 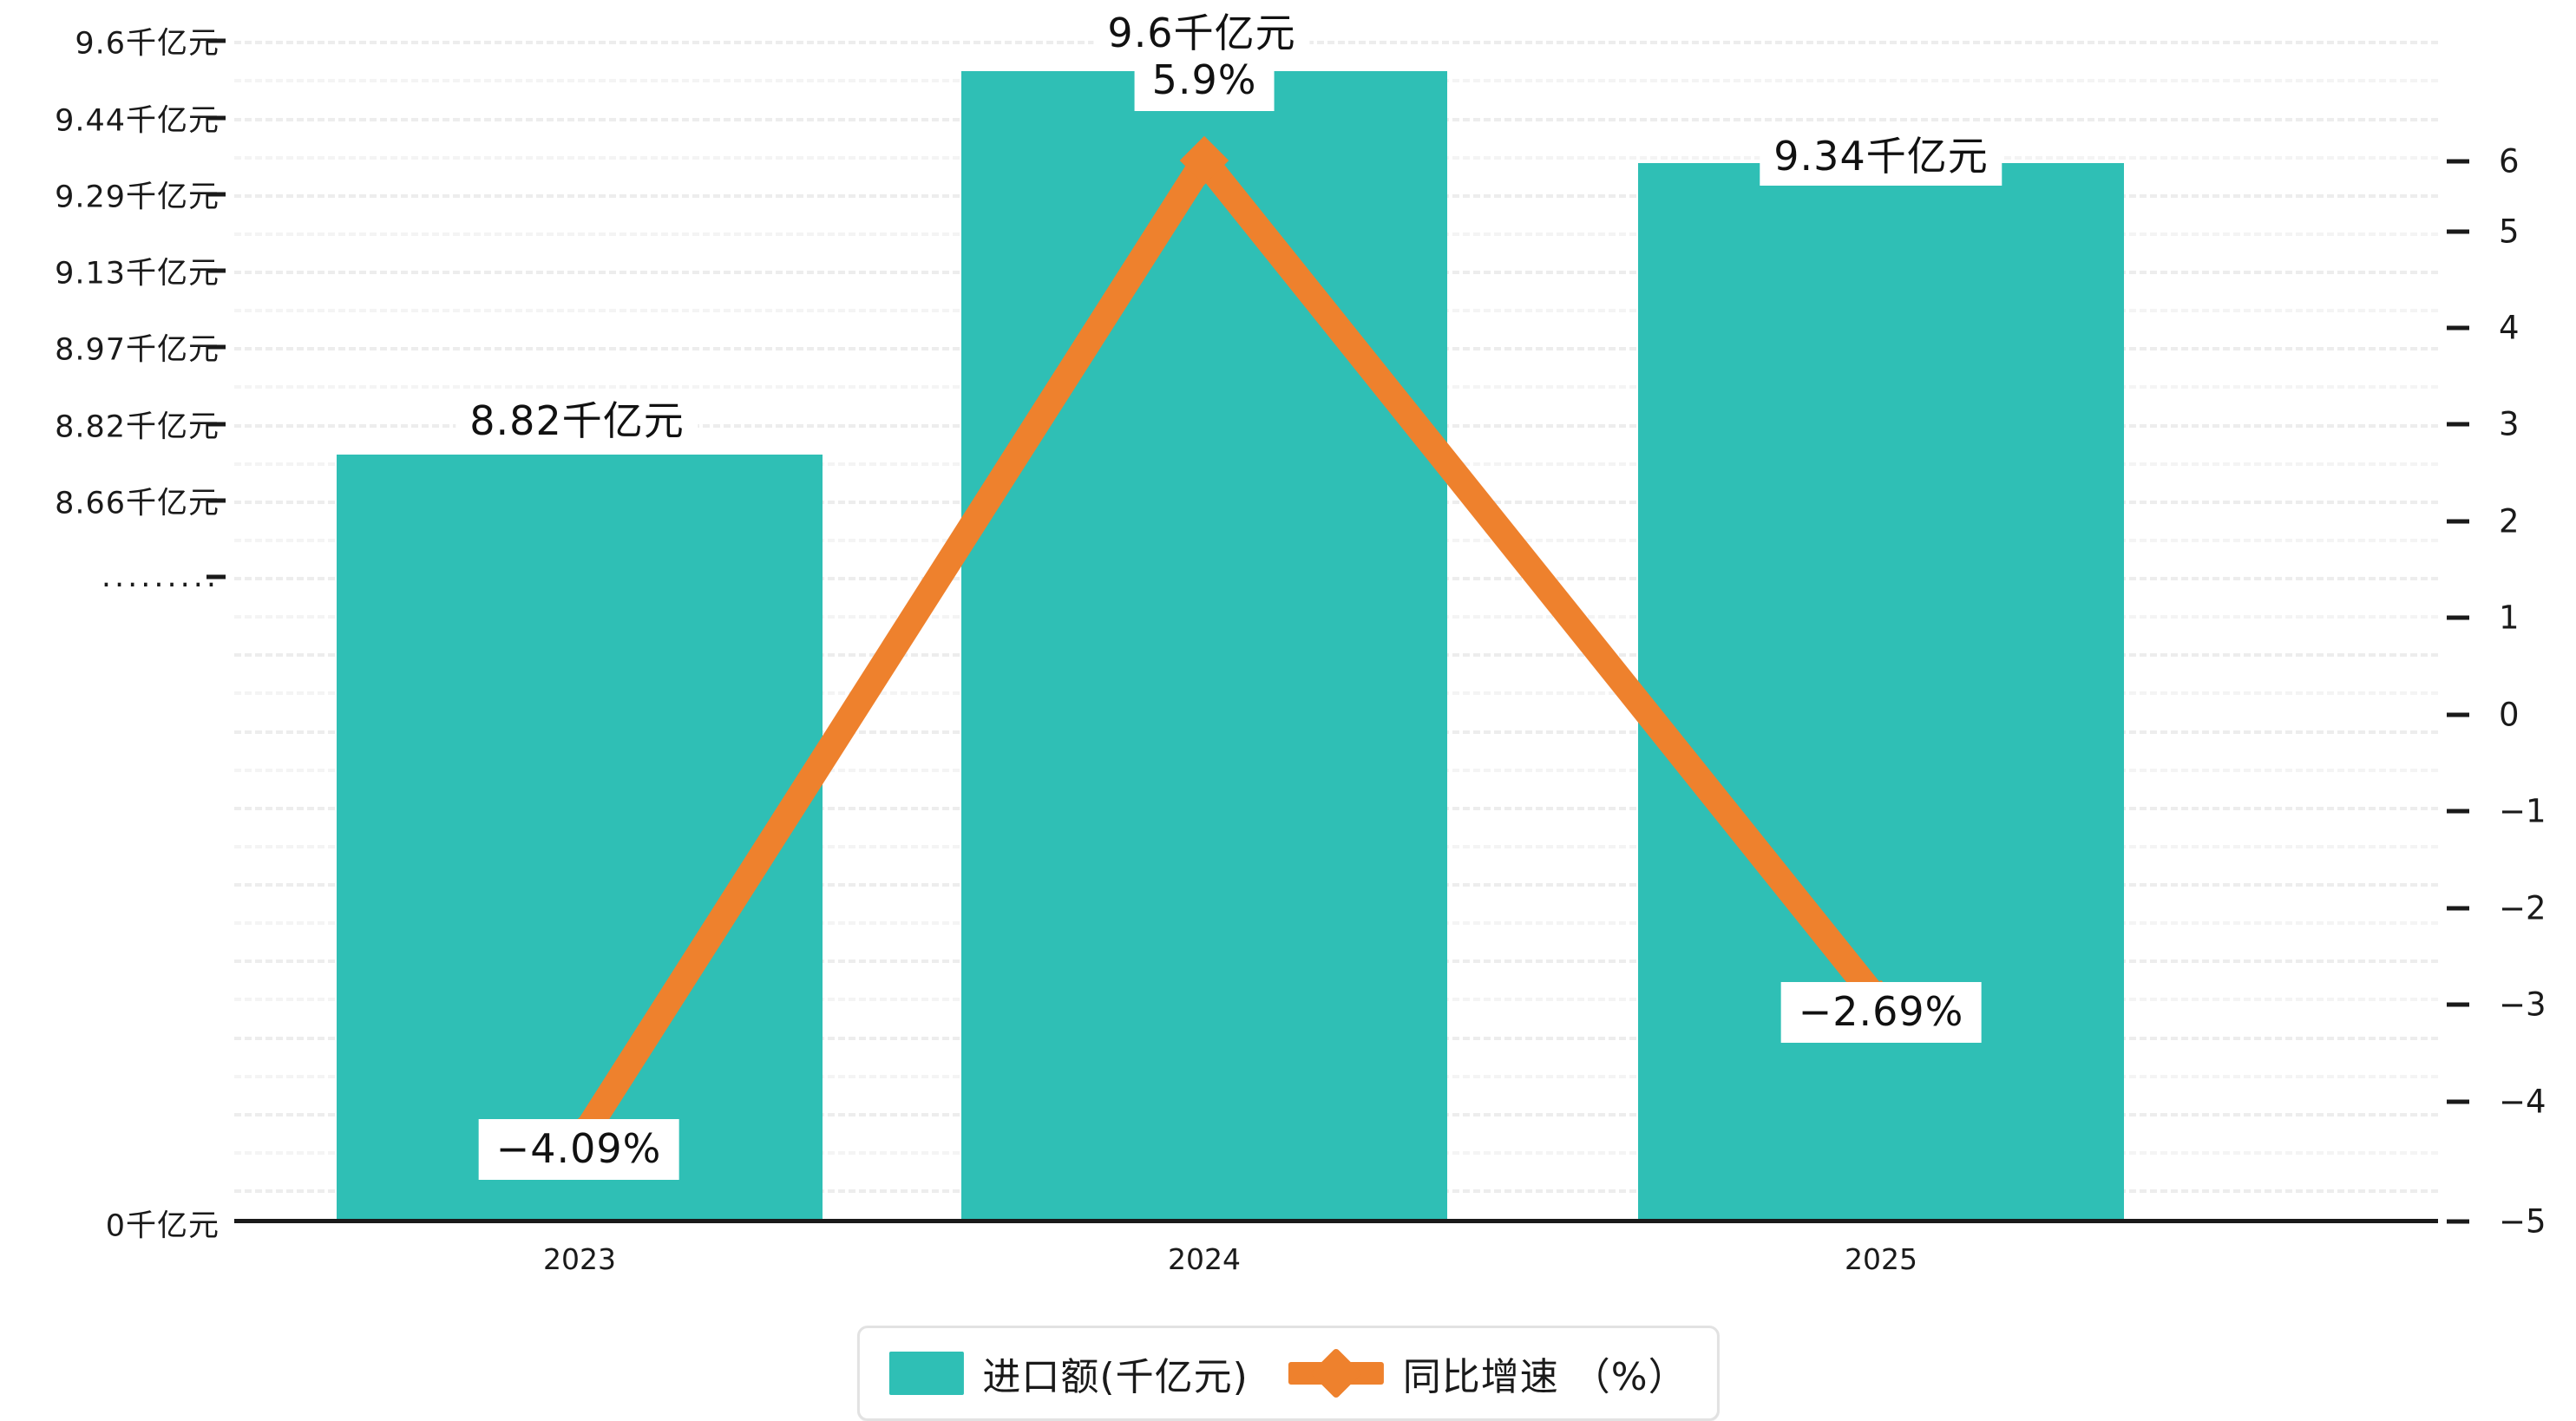 What do you see at coordinates (137, 121) in the screenshot?
I see `left-axis-tick-label: 9.44千亿元` at bounding box center [137, 121].